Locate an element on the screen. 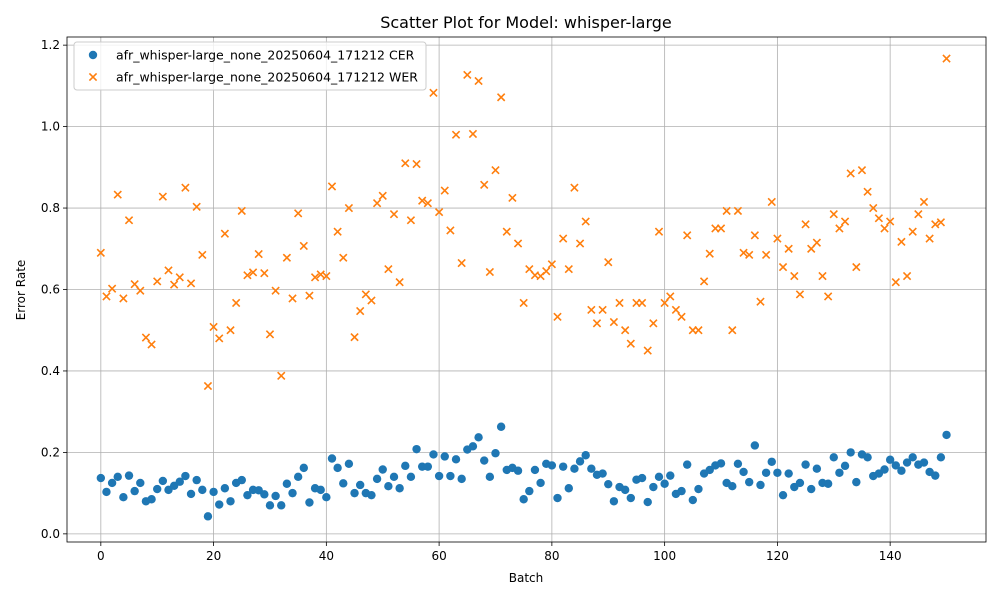 This screenshot has height=600, width=1000. x-tick-label: 60 is located at coordinates (438, 556).